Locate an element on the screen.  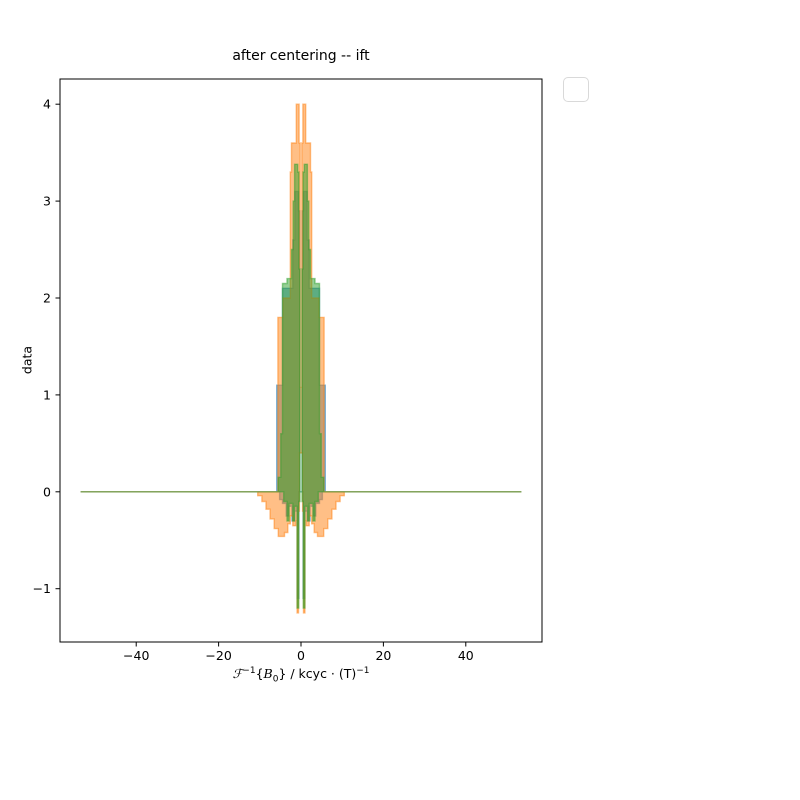
x-axis-ticks: −40 −20 0 20 40 is located at coordinates (298, 652).